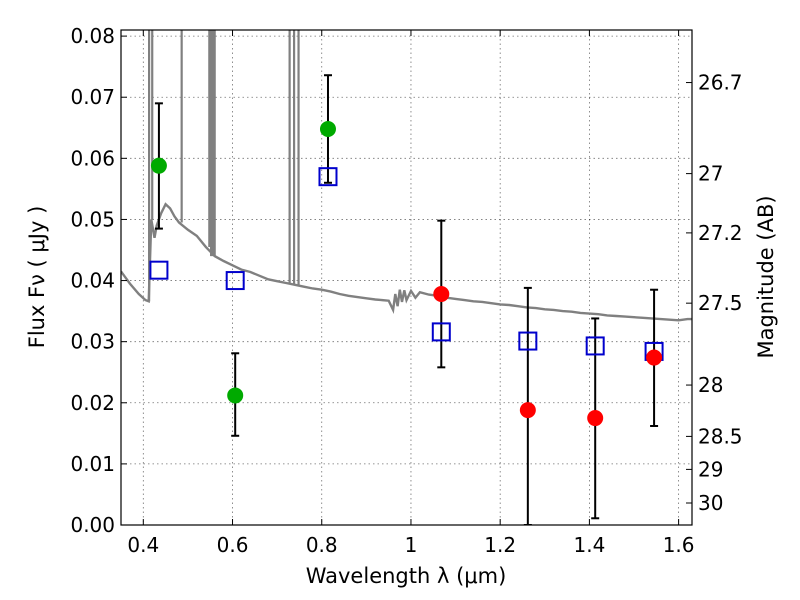 This screenshot has height=600, width=800. I want to click on y-tick-label: 0.05, so click(92, 219).